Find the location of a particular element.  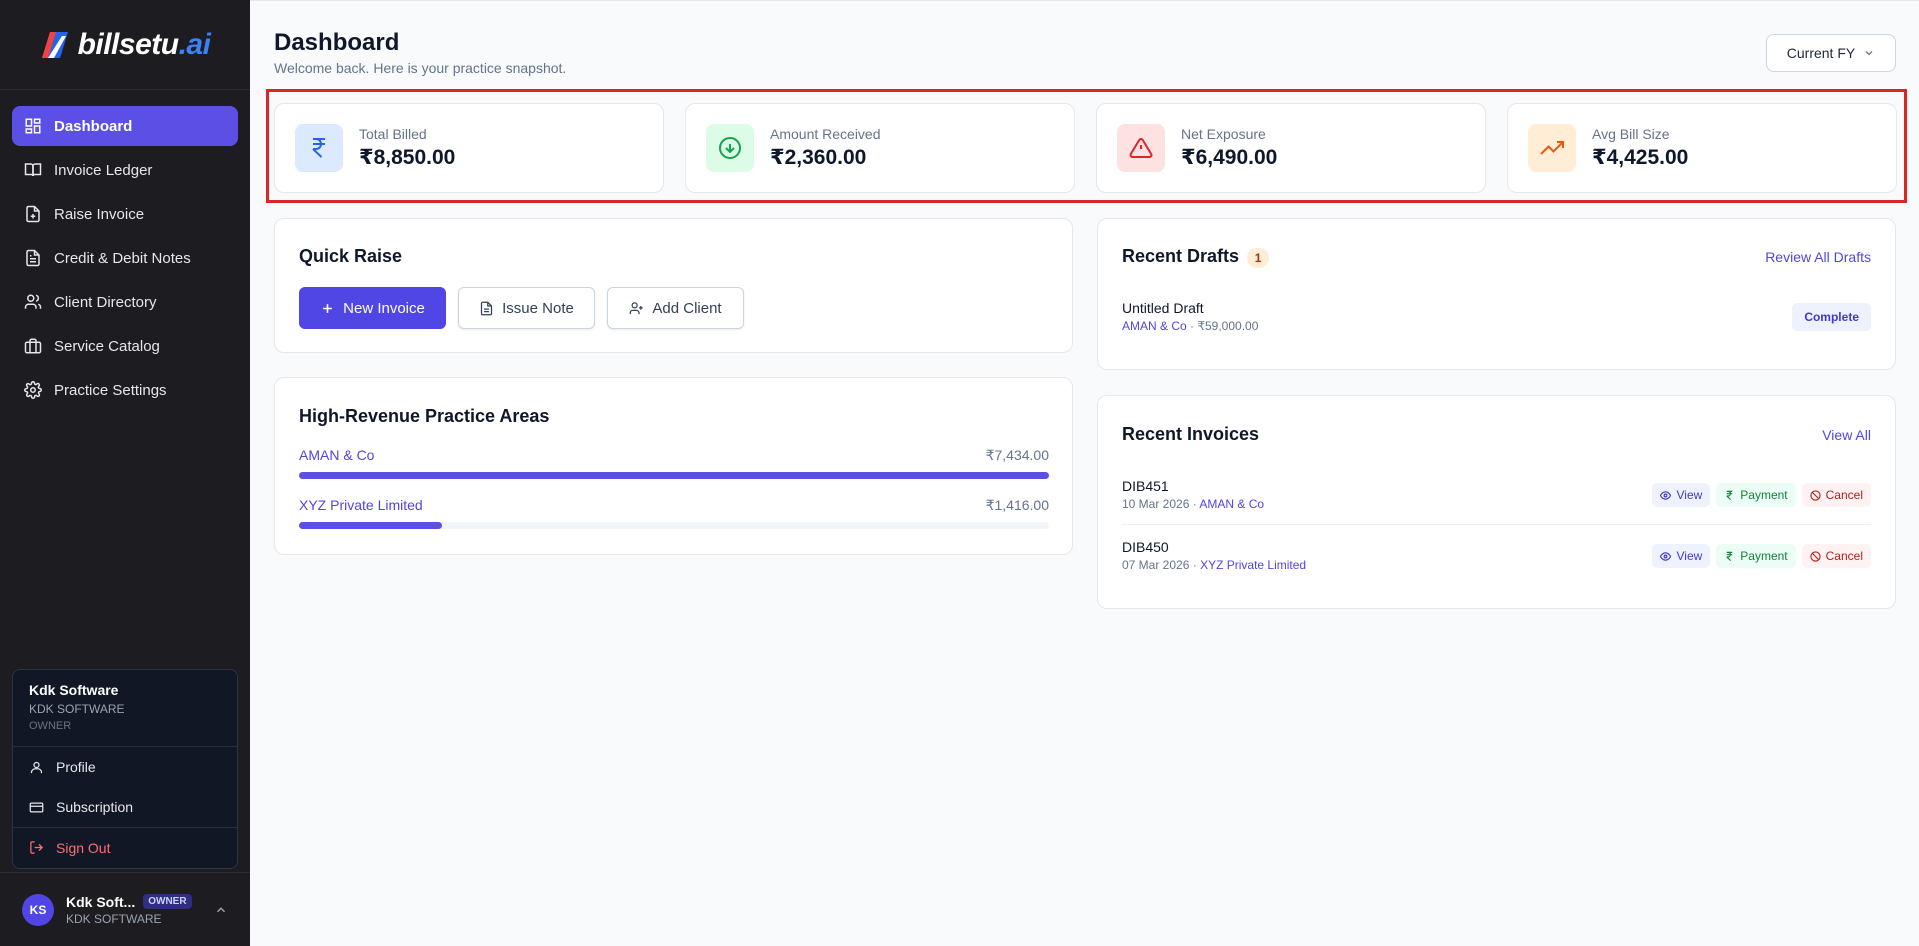

quick-raise-title: Quick Raise is located at coordinates (351, 256).